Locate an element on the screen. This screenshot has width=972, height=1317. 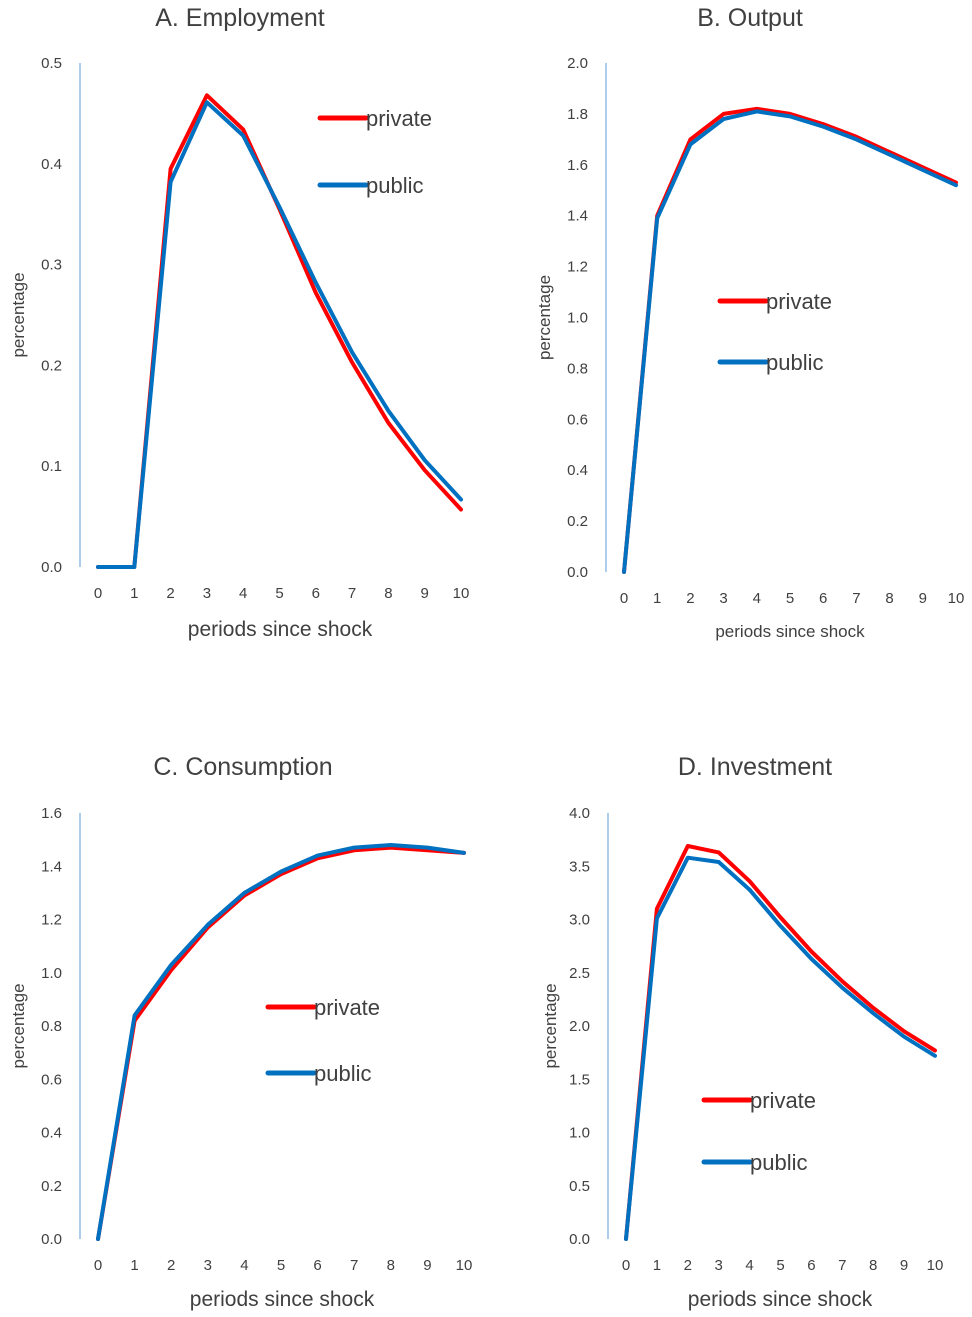
output-y-tick-label: 0.4 is located at coordinates (577, 470).